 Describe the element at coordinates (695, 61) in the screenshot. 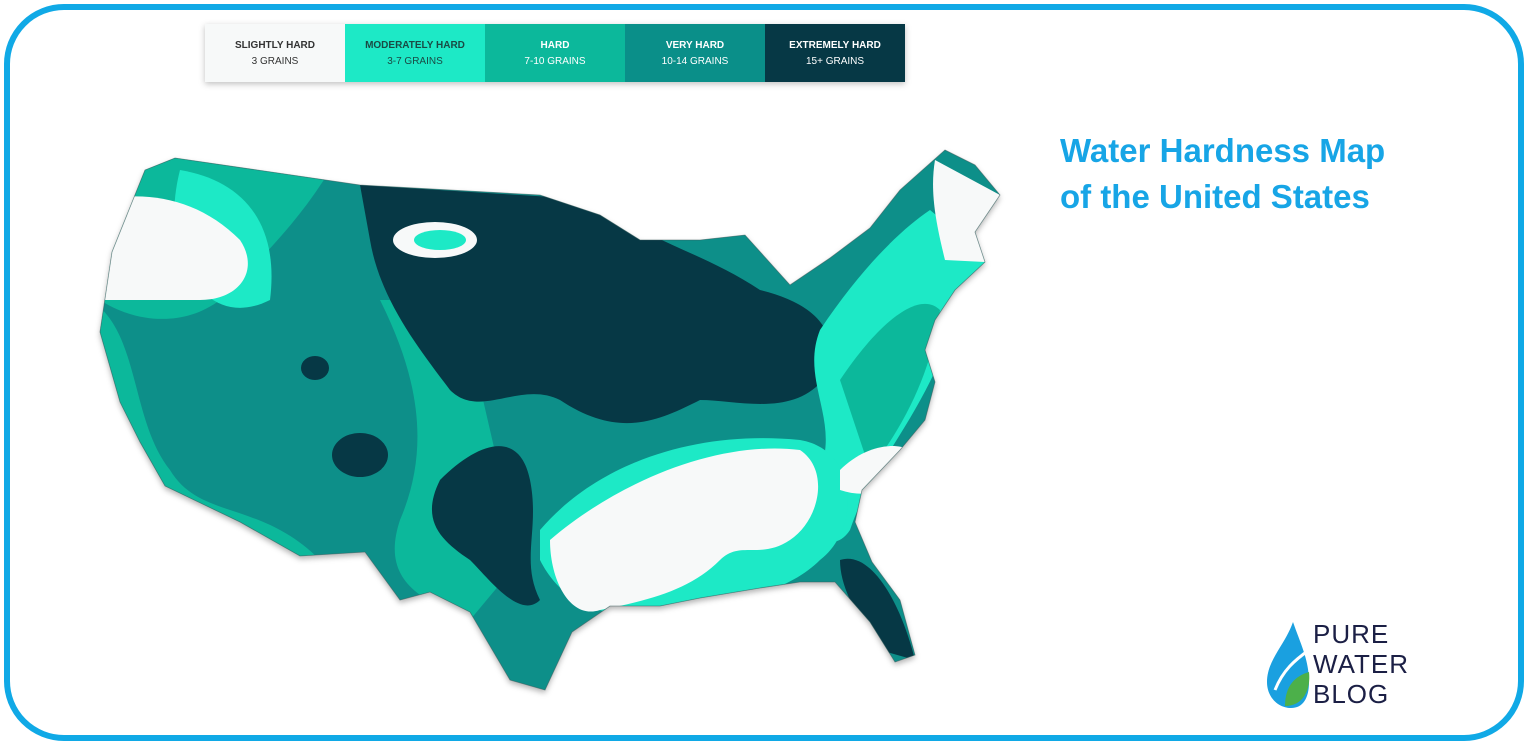

I see `legend-range: 10-14 GRAINS` at that location.